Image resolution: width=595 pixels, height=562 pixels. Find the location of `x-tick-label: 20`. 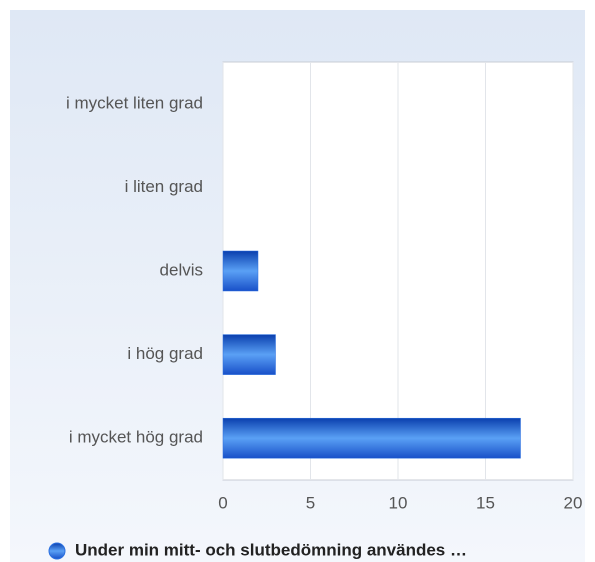

x-tick-label: 20 is located at coordinates (573, 502).